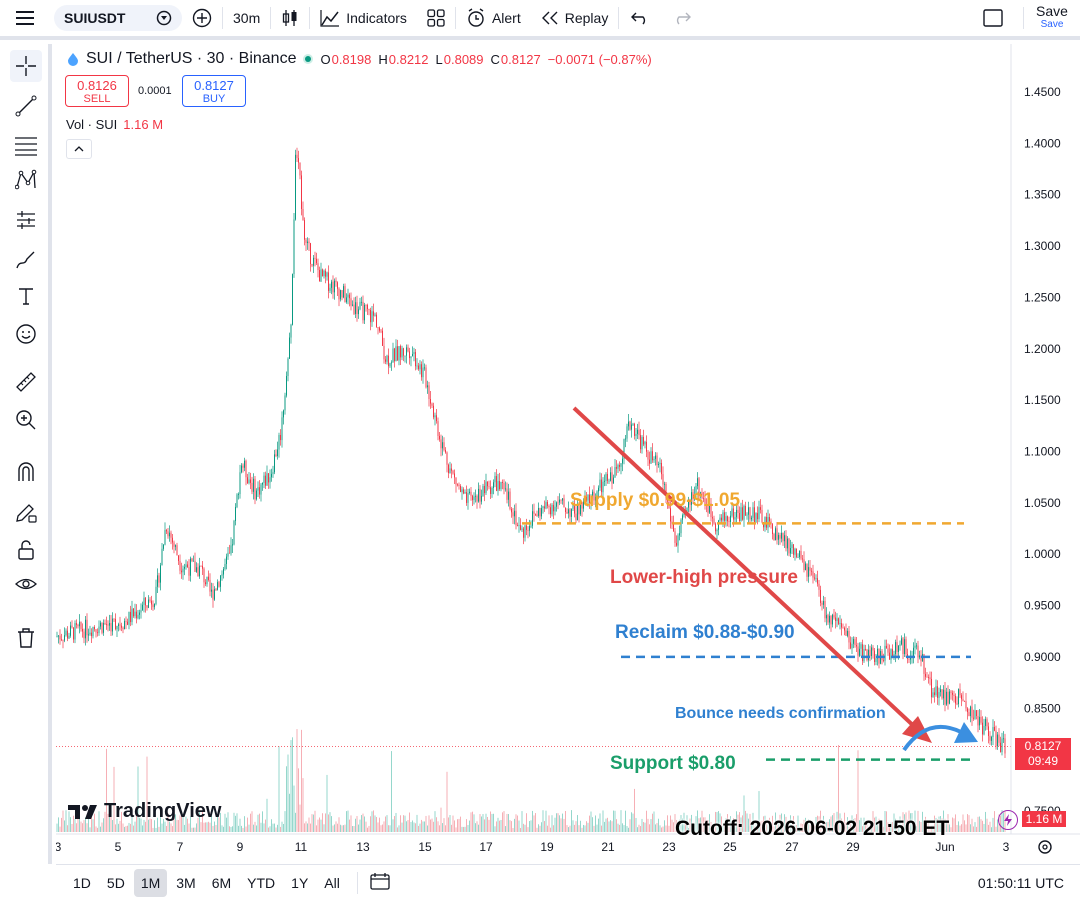 The height and width of the screenshot is (900, 1080). I want to click on sell-button: 0.8126 SELL, so click(97, 91).